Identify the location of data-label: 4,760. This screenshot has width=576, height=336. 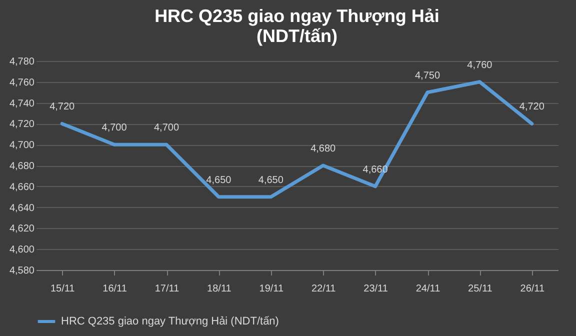
(480, 65).